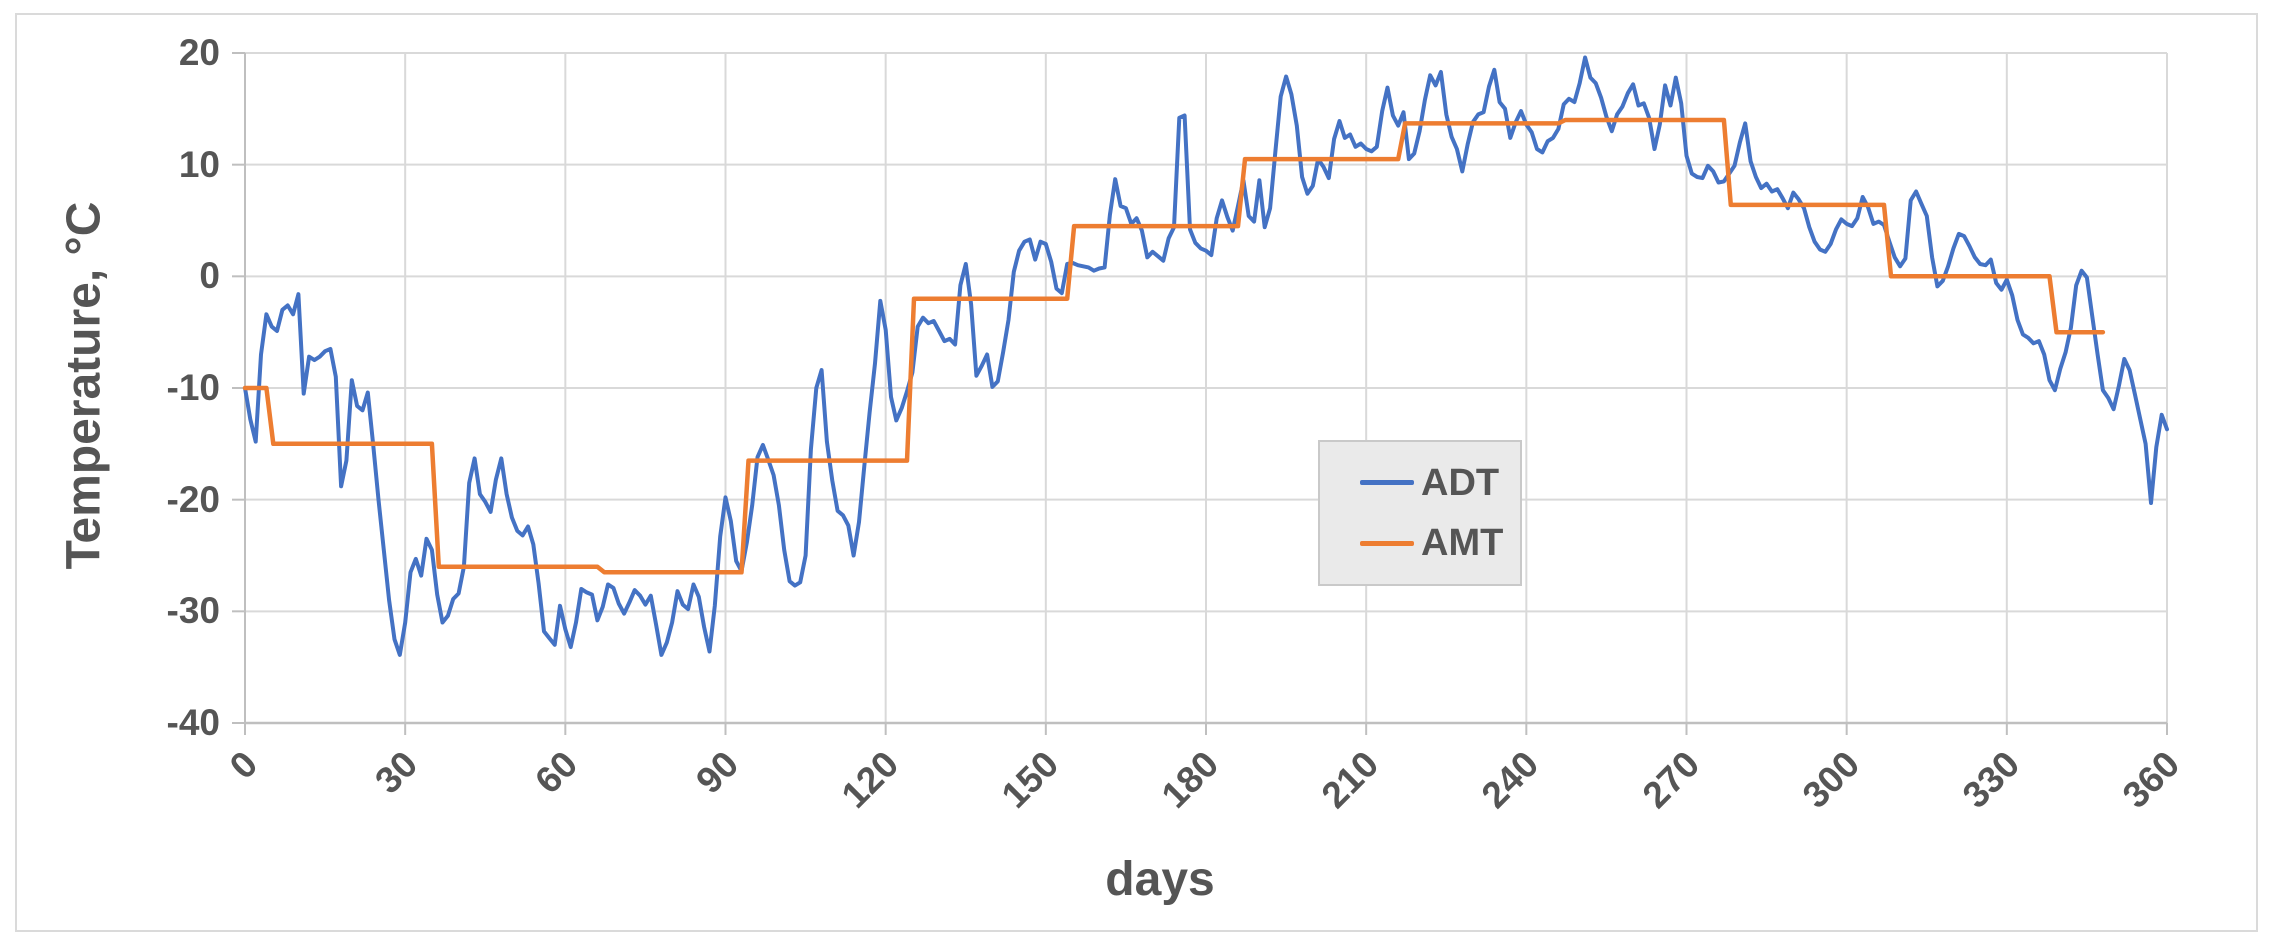 This screenshot has width=2272, height=950. I want to click on y-tick-label: -30, so click(193, 611).